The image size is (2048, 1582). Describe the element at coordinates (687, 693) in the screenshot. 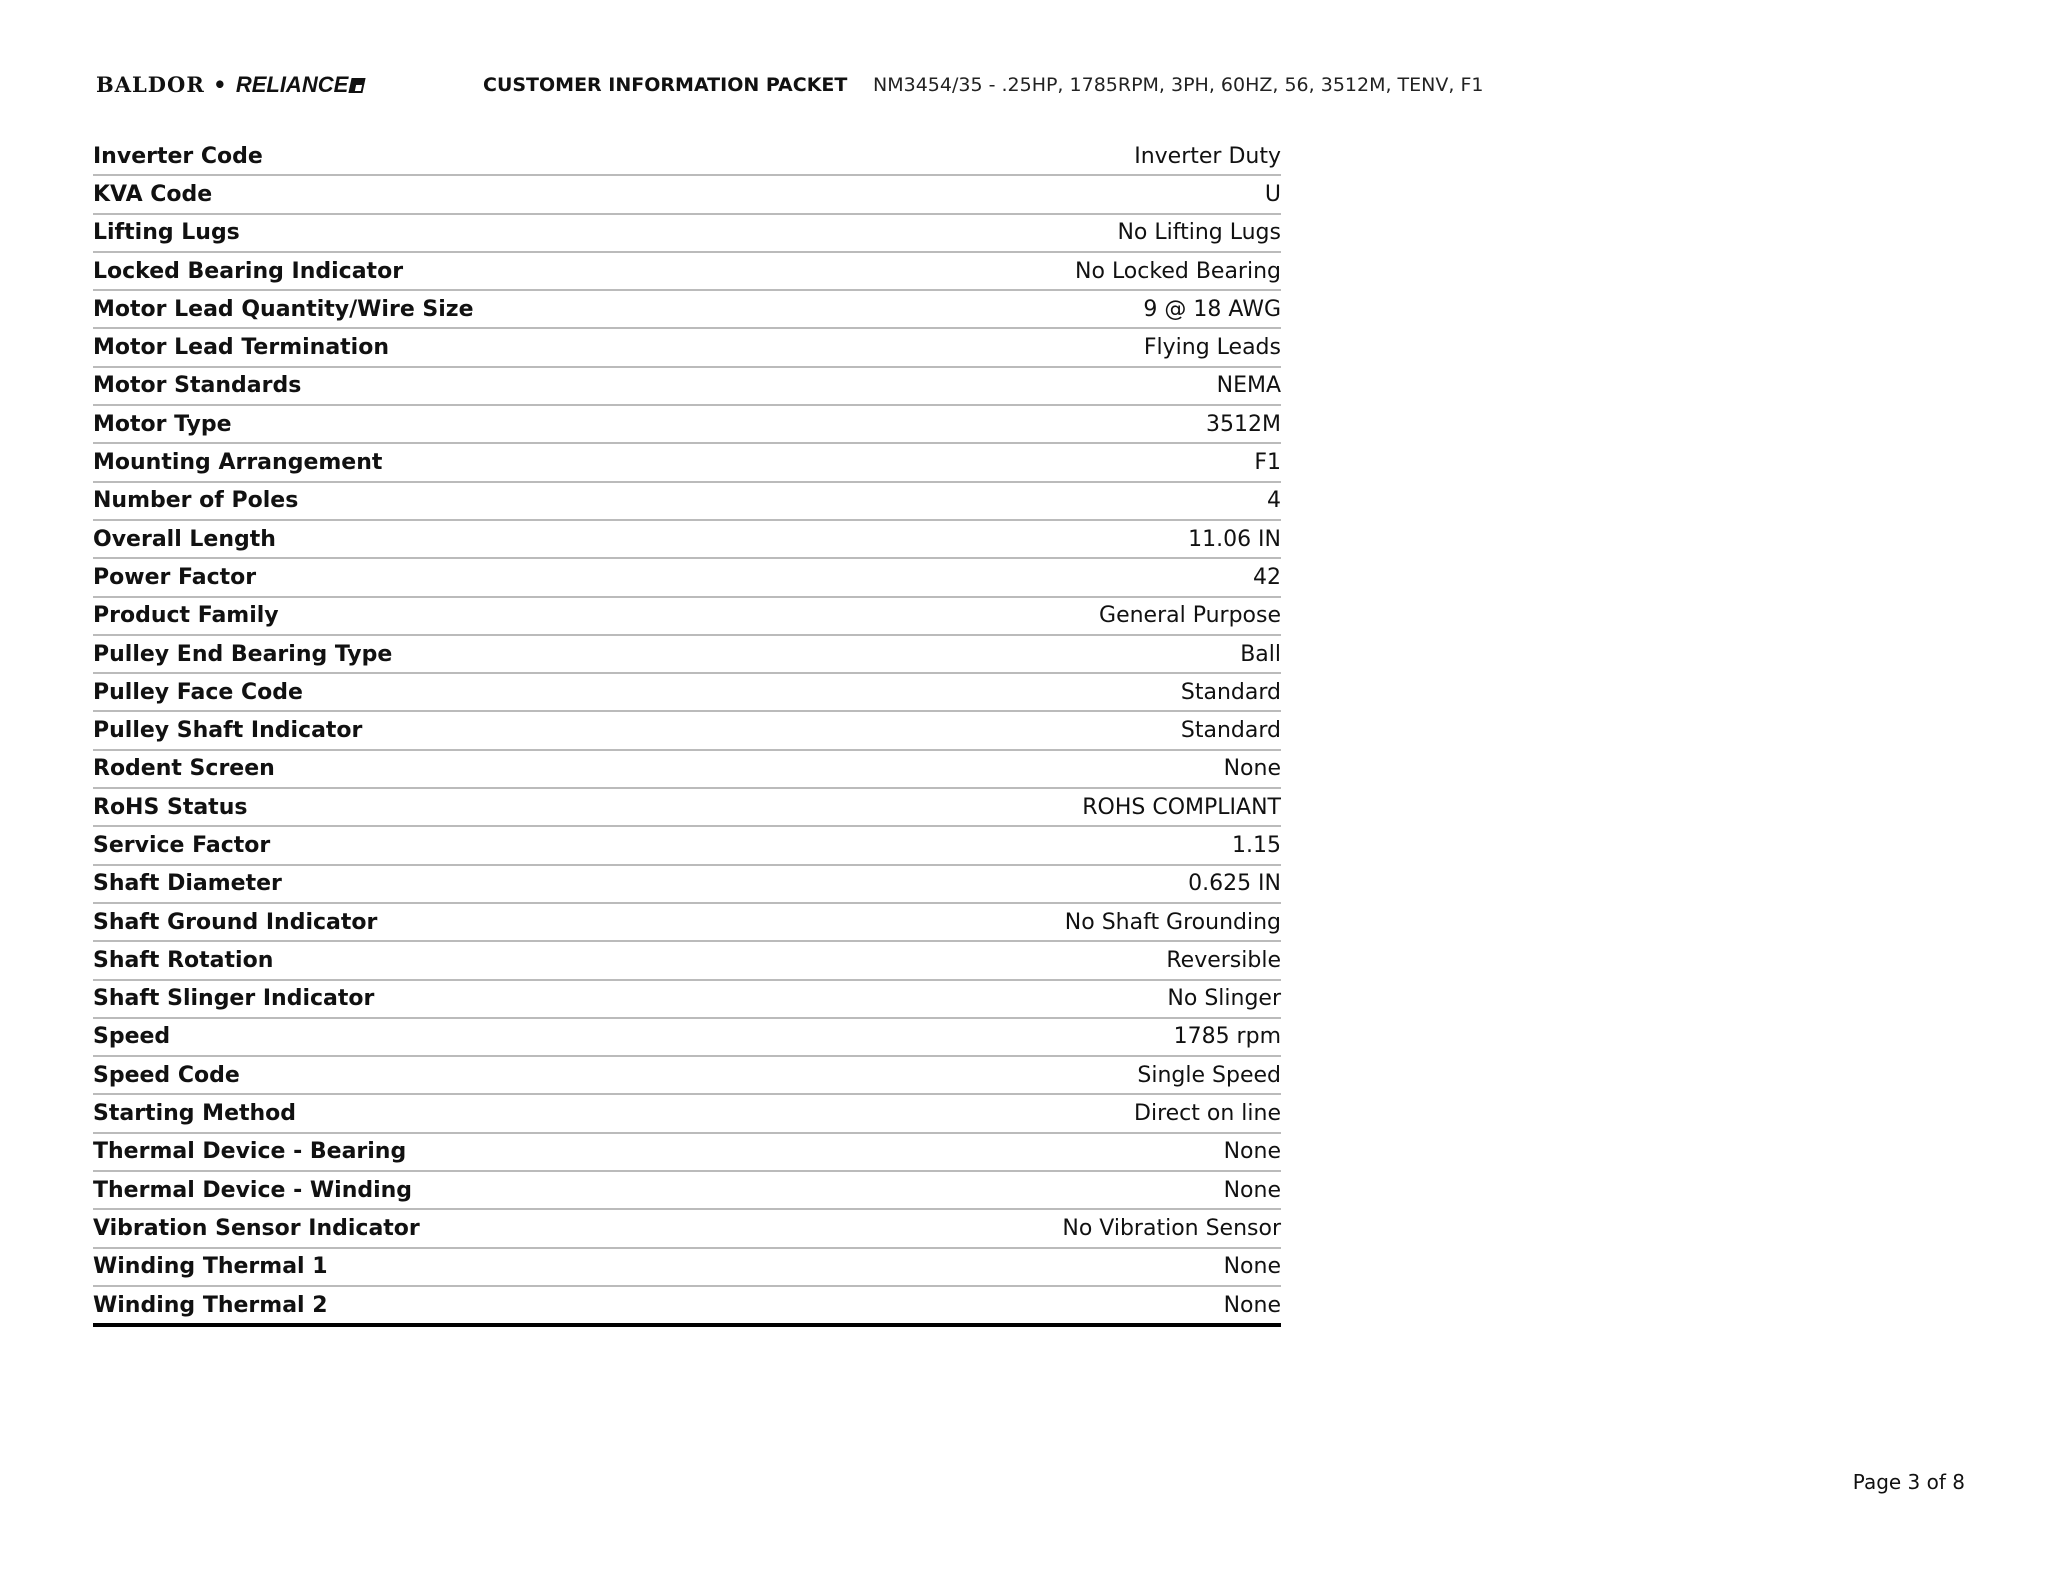

I see `spec-row: Pulley Face Code Standard` at that location.